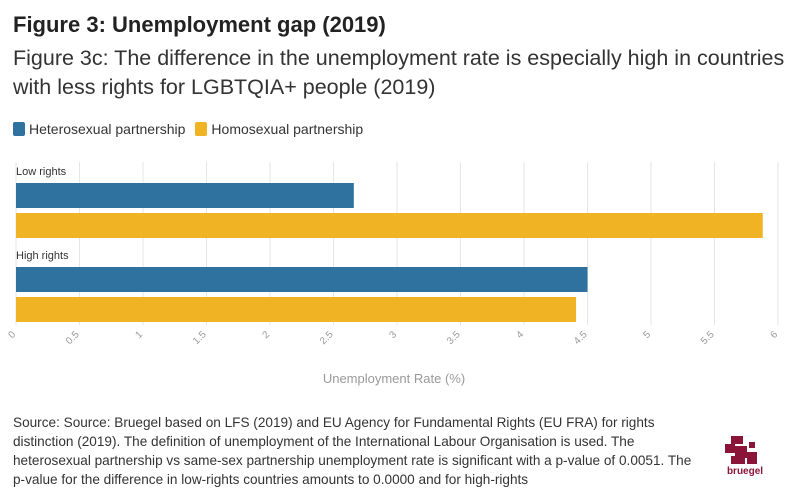 This screenshot has height=489, width=796. I want to click on x-tick-label-8: 4, so click(520, 335).